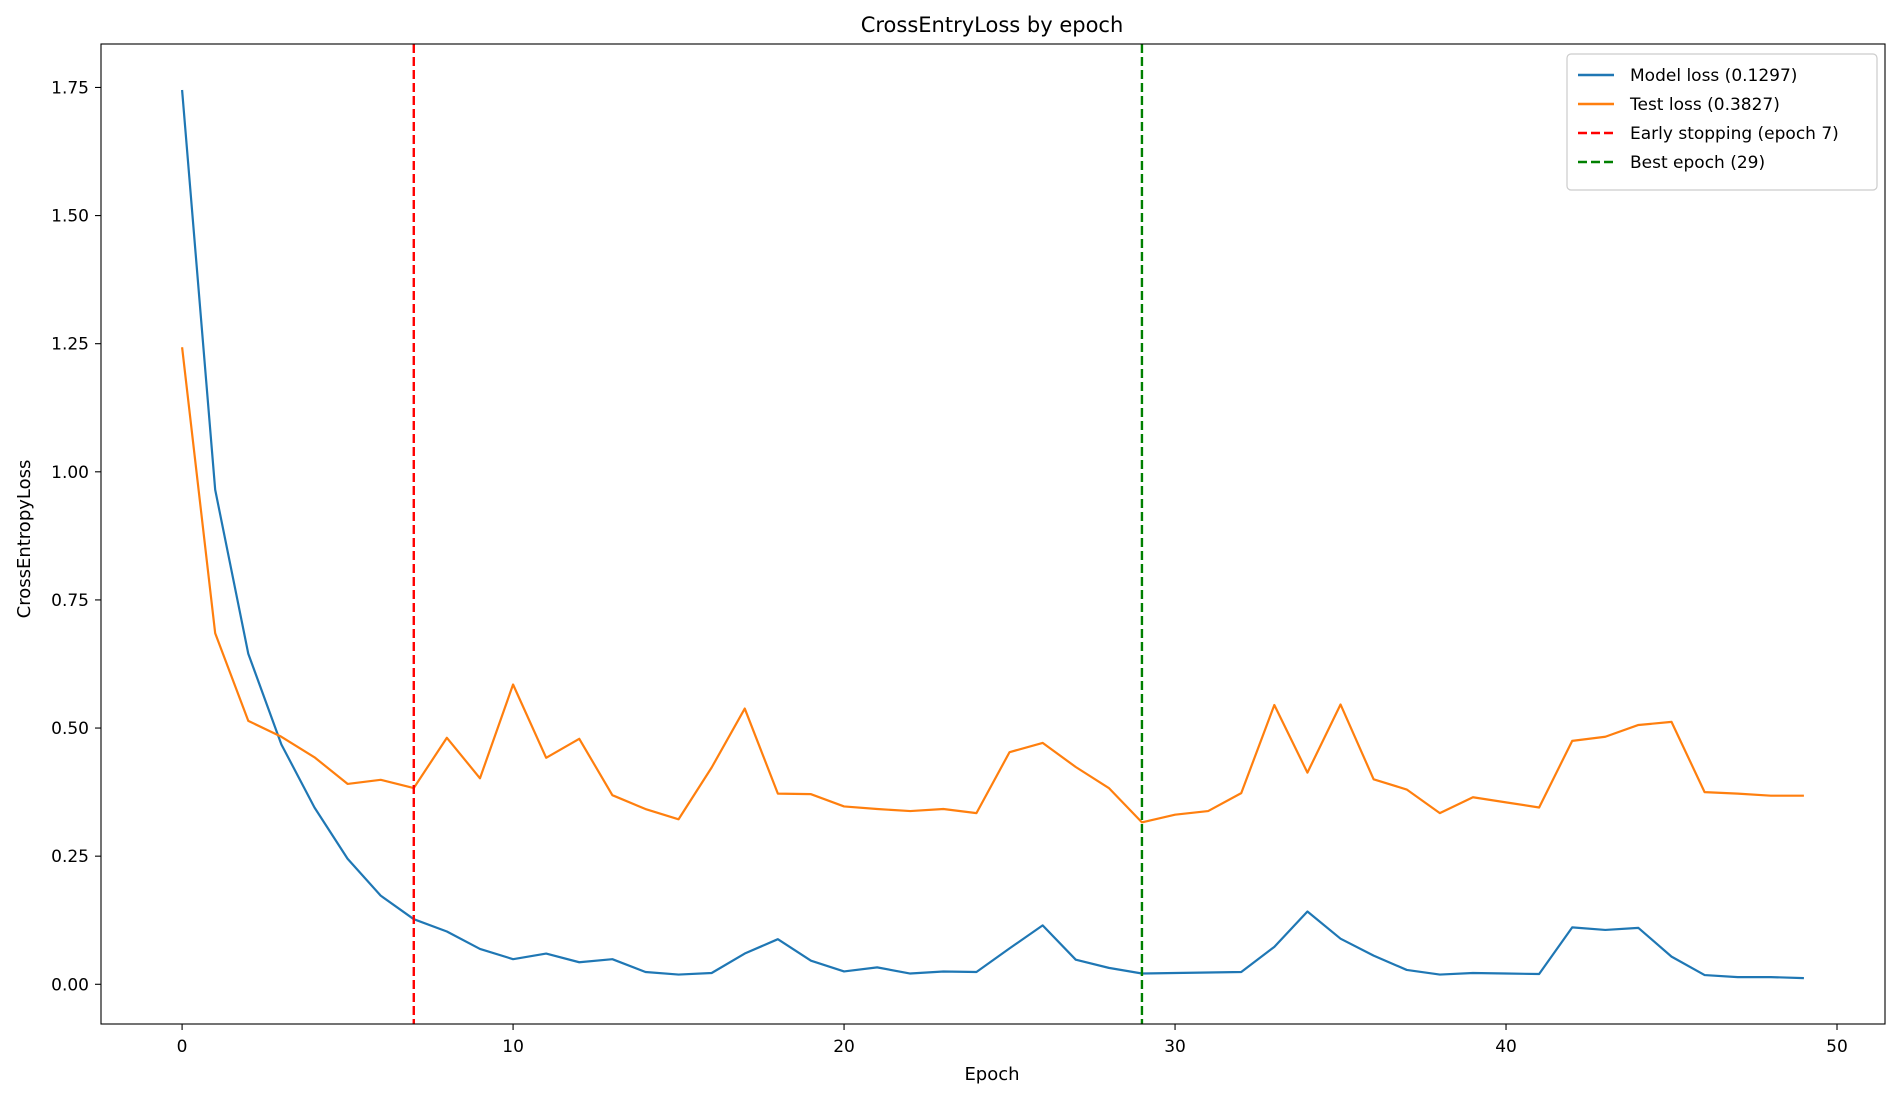 This screenshot has height=1098, width=1900. What do you see at coordinates (992, 25) in the screenshot?
I see `chart-title: CrossEntryLoss by epoch` at bounding box center [992, 25].